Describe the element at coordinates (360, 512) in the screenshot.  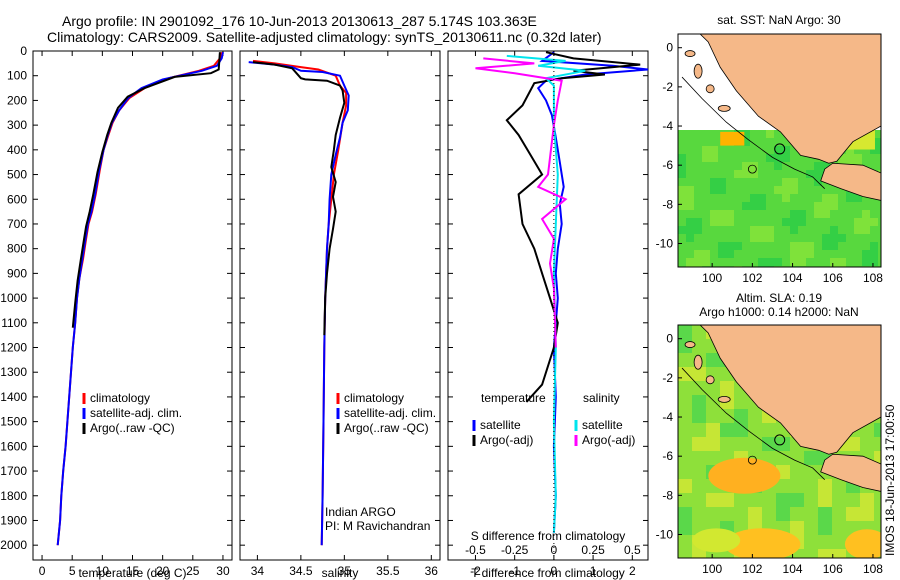
I see `annotation-line-1: Indian ARGO` at that location.